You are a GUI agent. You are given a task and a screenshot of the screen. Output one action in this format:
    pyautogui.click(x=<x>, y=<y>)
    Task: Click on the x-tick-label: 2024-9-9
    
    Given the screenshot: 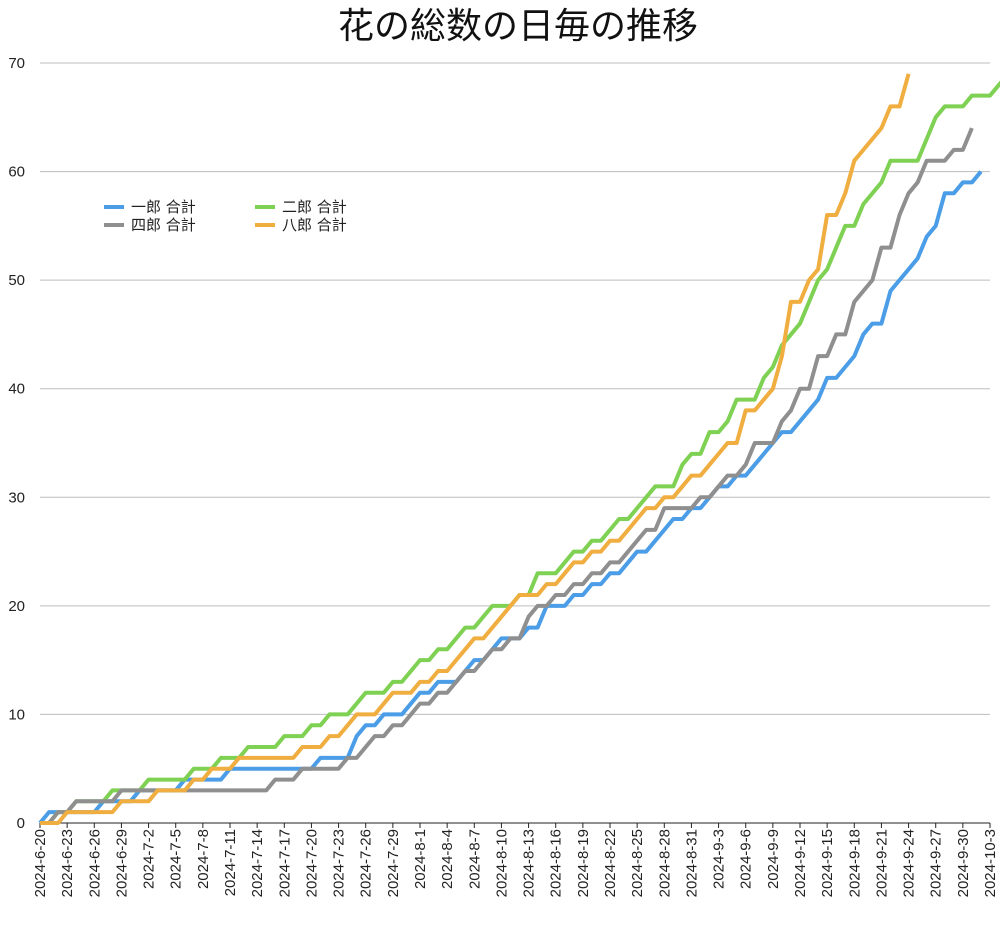 What is the action you would take?
    pyautogui.click(x=773, y=859)
    